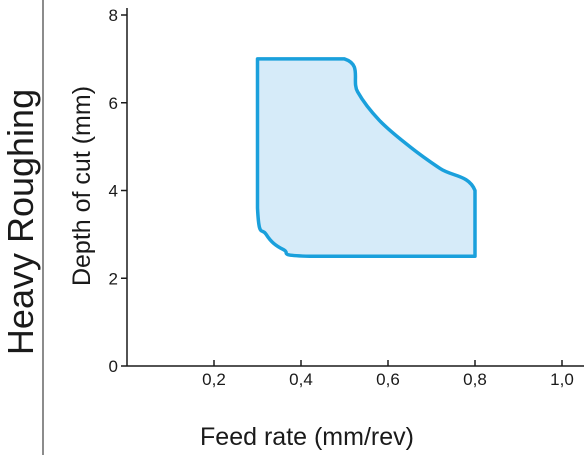 The image size is (586, 455). Describe the element at coordinates (475, 379) in the screenshot. I see `x-tick-label: 0,8` at that location.